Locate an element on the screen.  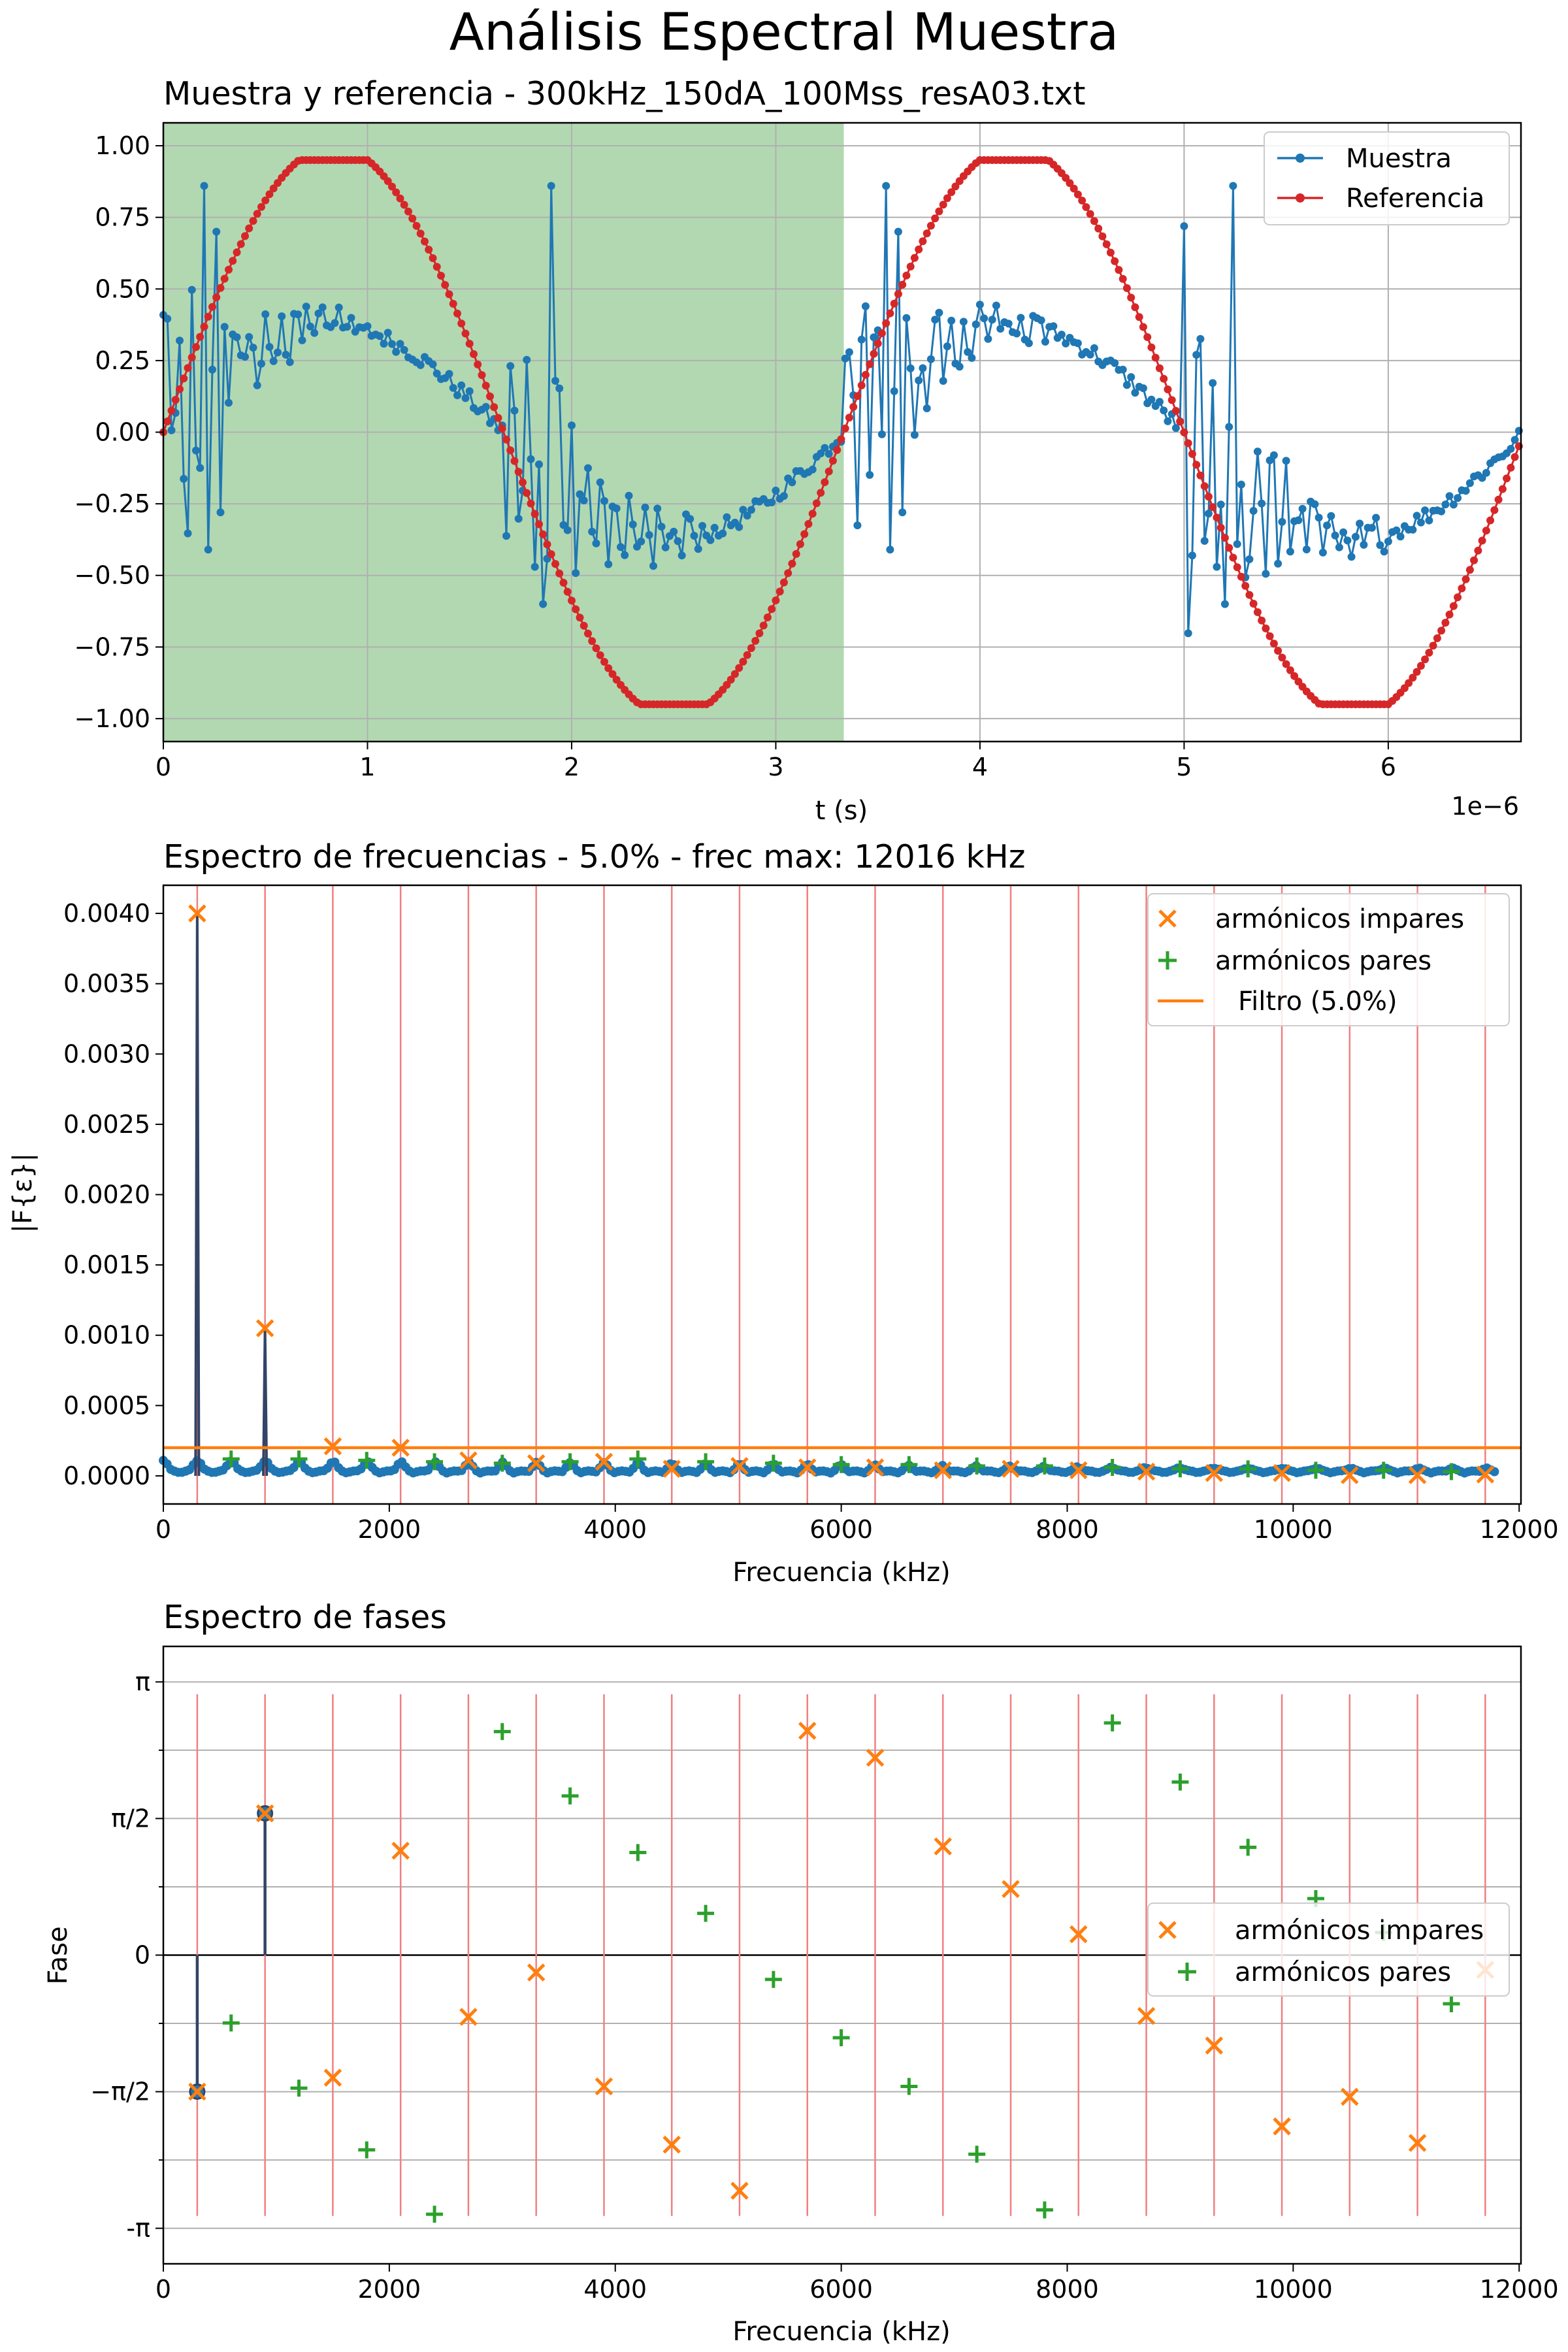
x-tick-label: 2 is located at coordinates (572, 767).